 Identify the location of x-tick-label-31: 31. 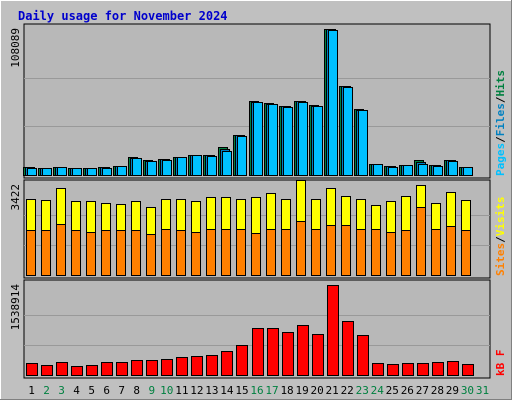
(482, 390).